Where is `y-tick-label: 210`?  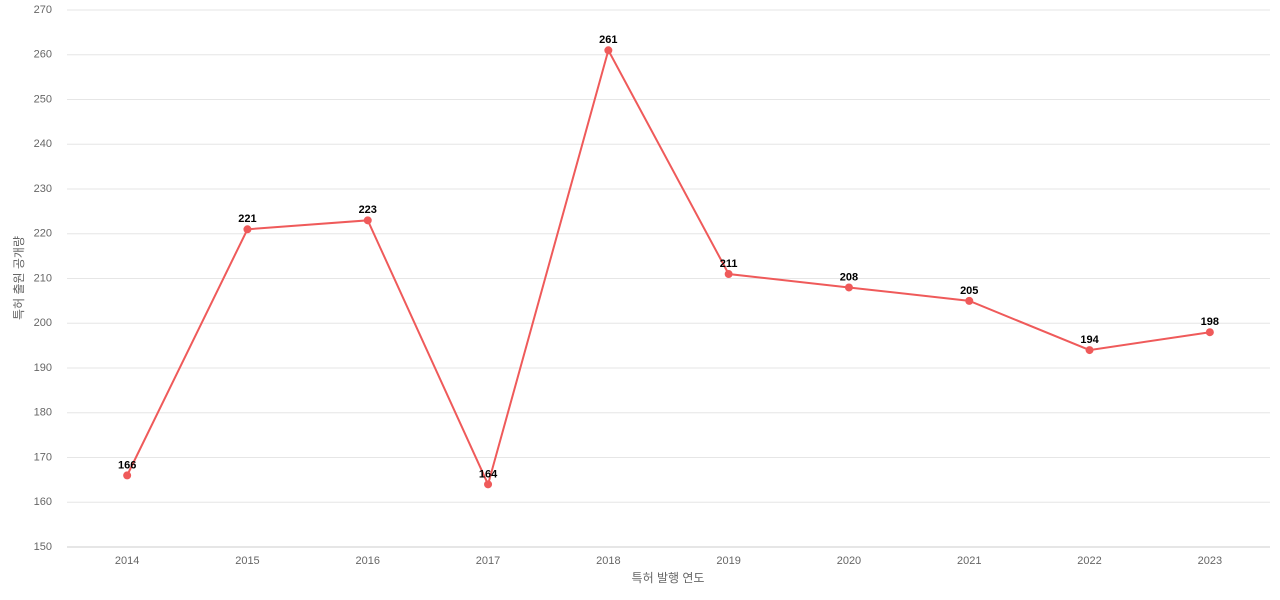 y-tick-label: 210 is located at coordinates (43, 278).